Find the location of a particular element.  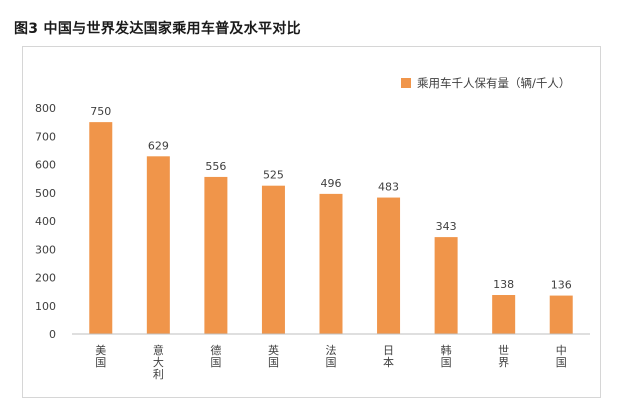

x-axis: 美国 意大利 德国 英国 法国 日本 韩国 世界 中国 is located at coordinates (331, 357).